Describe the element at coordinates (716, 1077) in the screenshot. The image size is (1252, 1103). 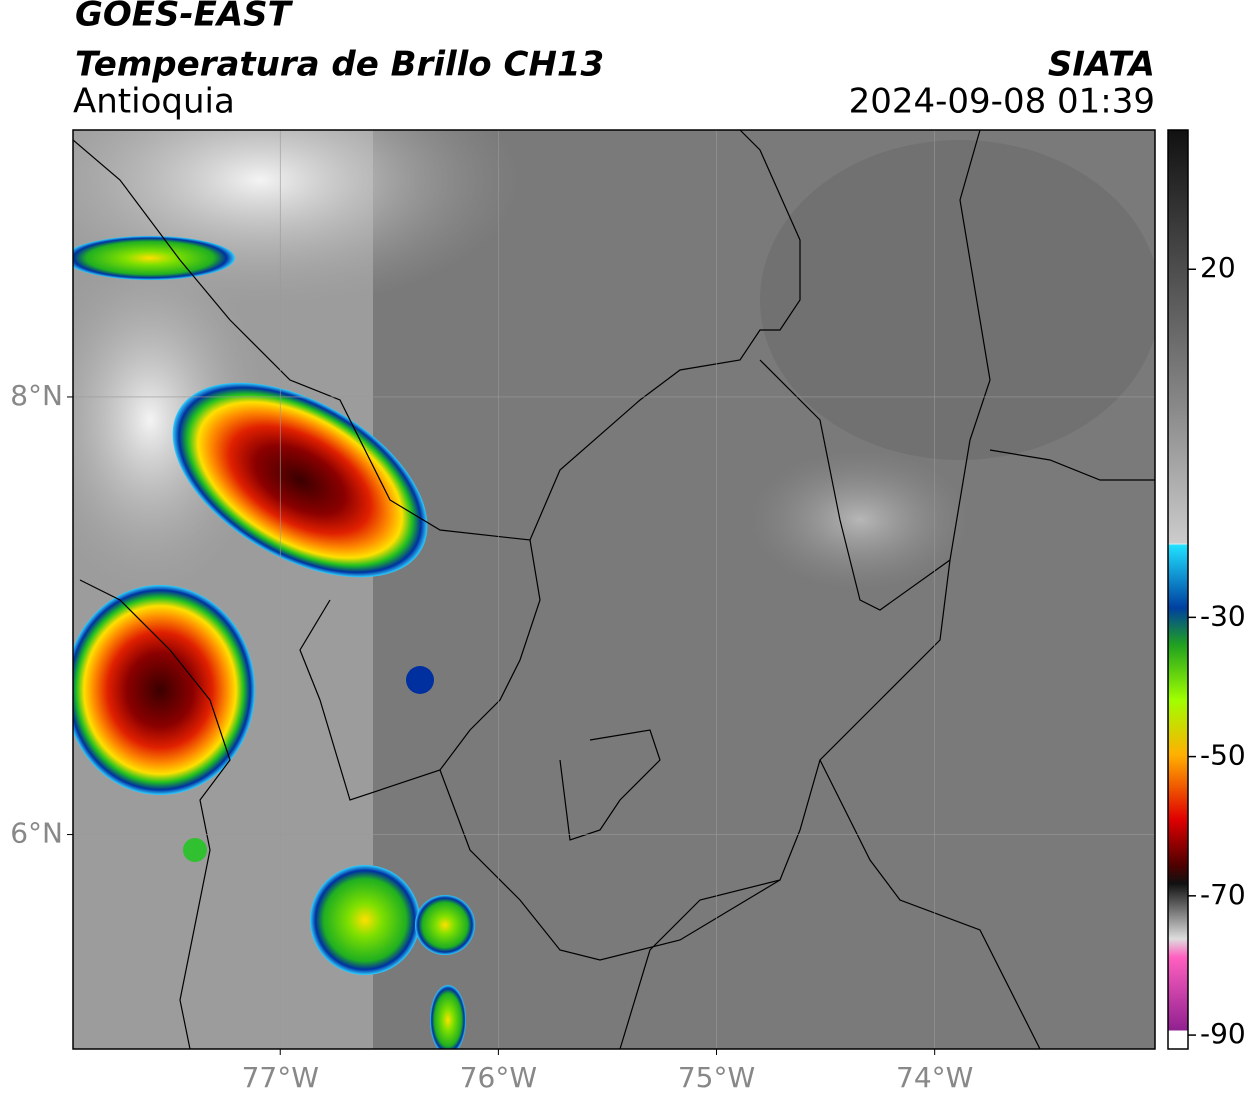
I see `x-tick-label: 75°W` at that location.